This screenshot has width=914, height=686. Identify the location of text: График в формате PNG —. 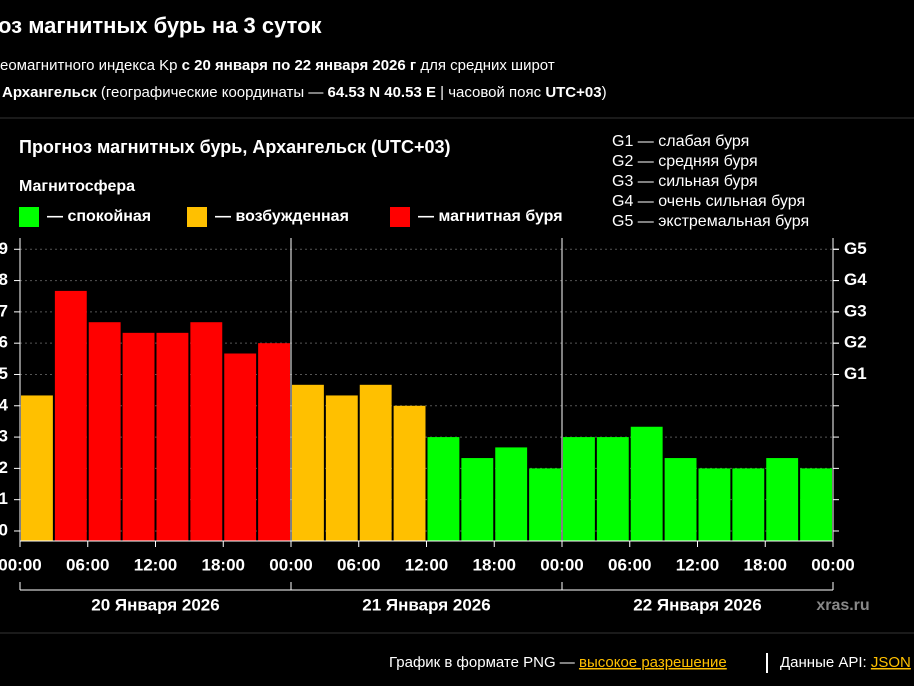
(484, 662).